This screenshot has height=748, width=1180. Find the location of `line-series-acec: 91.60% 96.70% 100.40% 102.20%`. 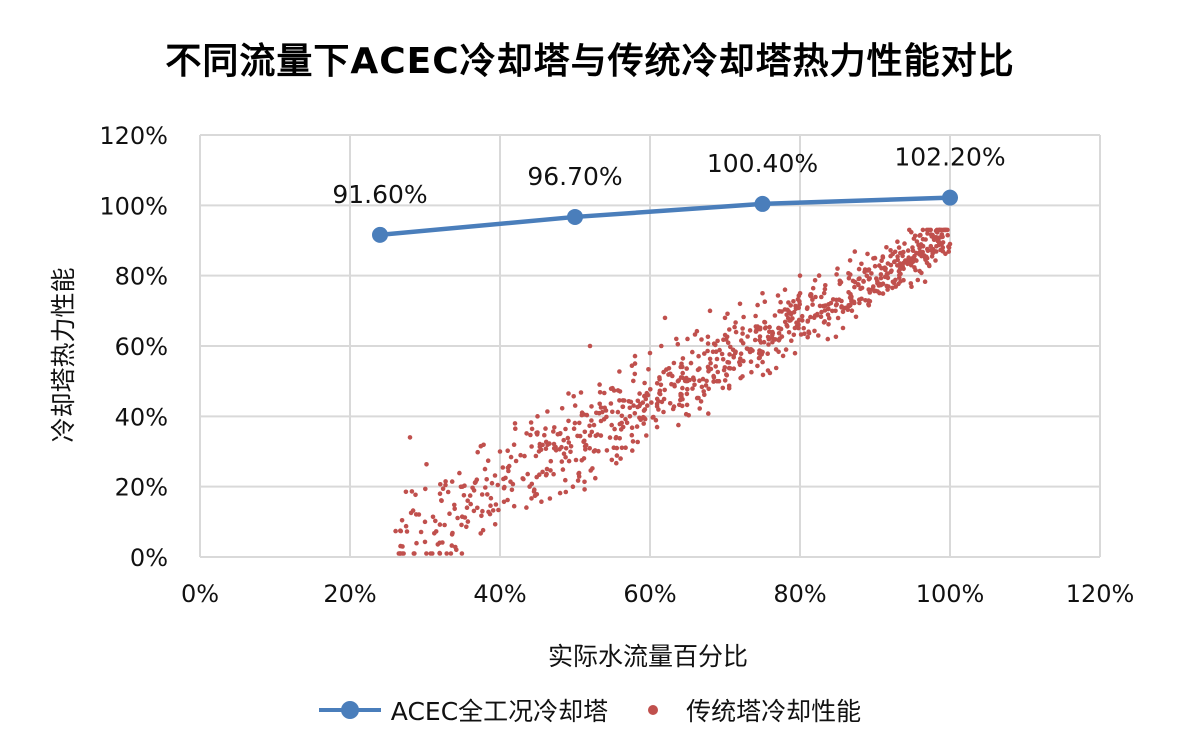

line-series-acec: 91.60% 96.70% 100.40% 102.20% is located at coordinates (669, 193).